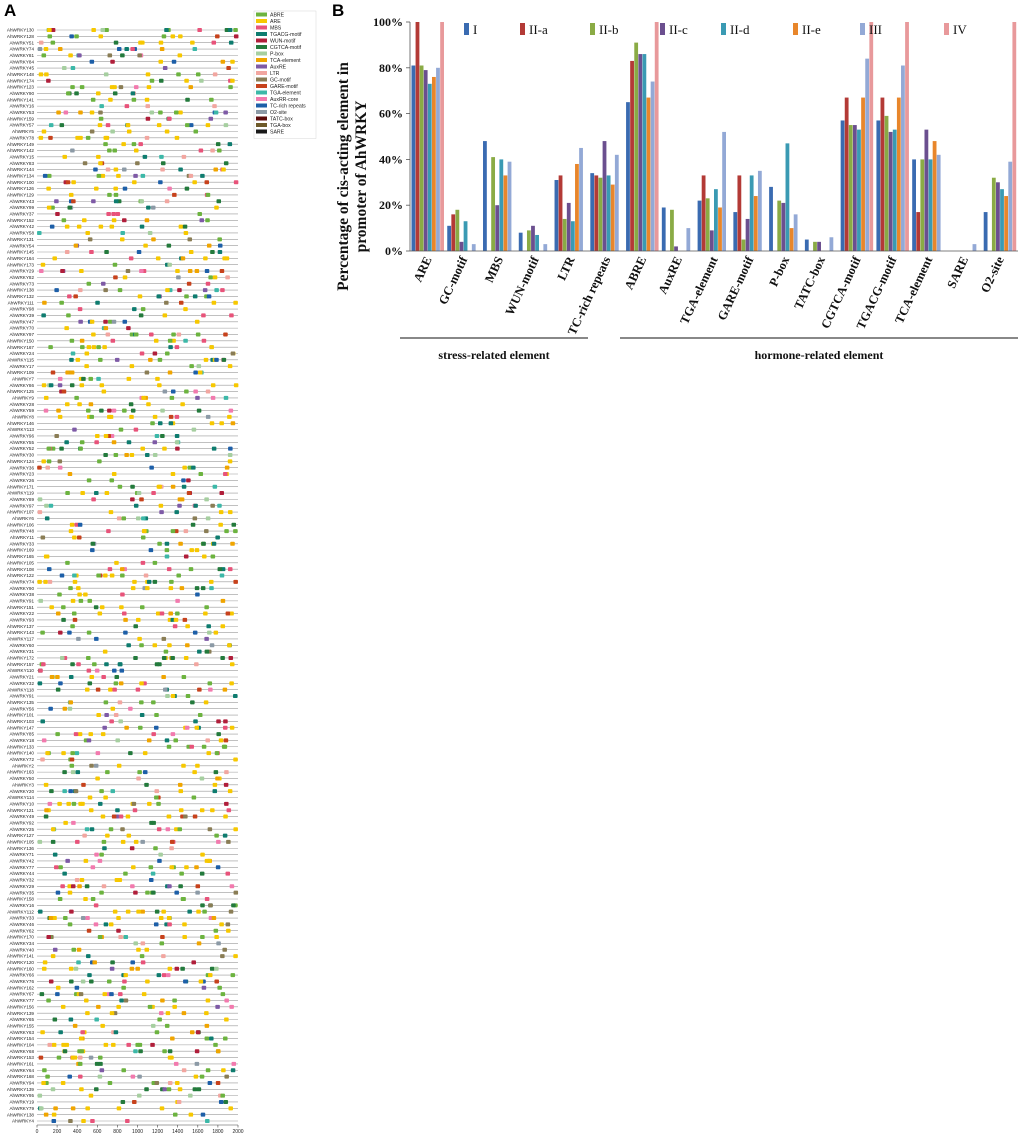 The height and width of the screenshot is (1142, 1021). What do you see at coordinates (538, 29) in the screenshot?
I see `legend-label: II-a` at bounding box center [538, 29].